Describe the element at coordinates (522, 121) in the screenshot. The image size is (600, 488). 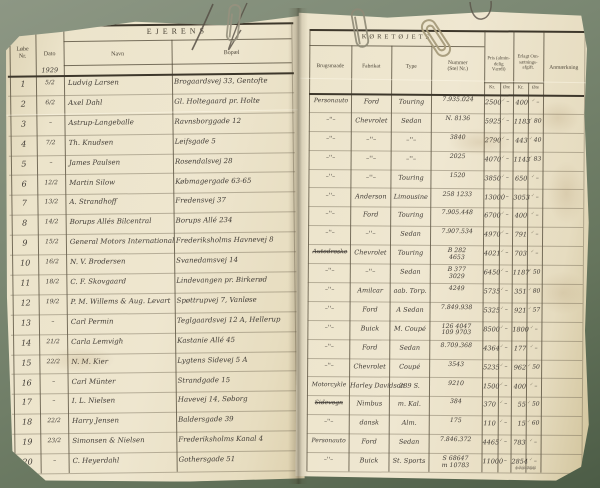
I see `tax-kr: 1183` at that location.